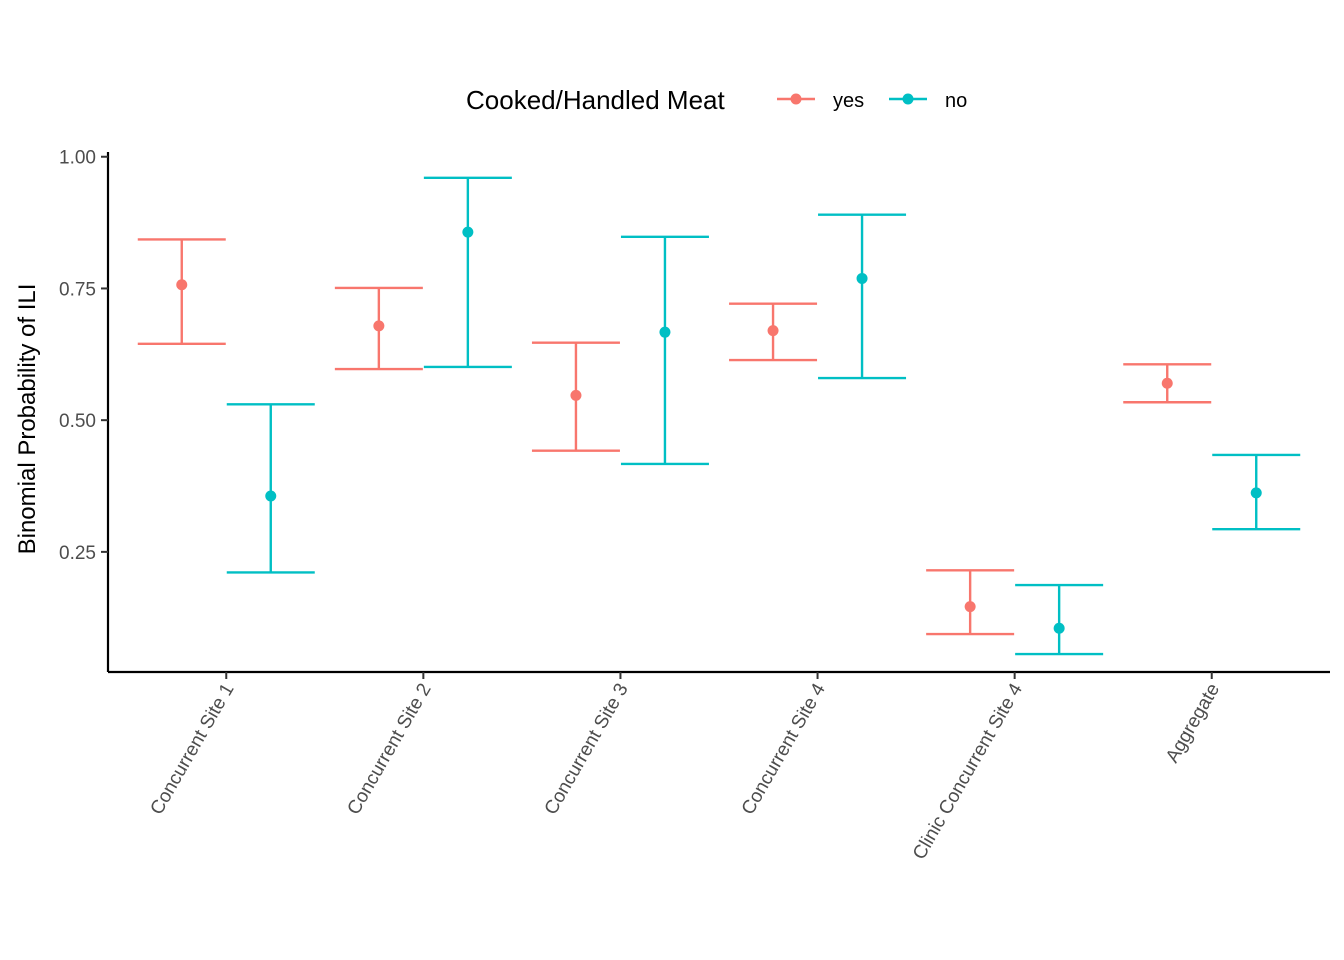 The height and width of the screenshot is (960, 1344). What do you see at coordinates (784, 749) in the screenshot?
I see `x-tick-label: Concurrent Site 4` at bounding box center [784, 749].